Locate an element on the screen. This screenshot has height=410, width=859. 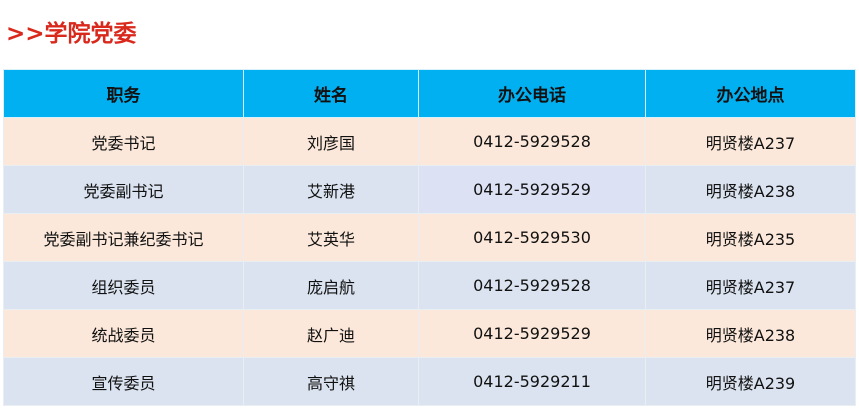
phone-cell: 0412-5929211 is located at coordinates (532, 381).